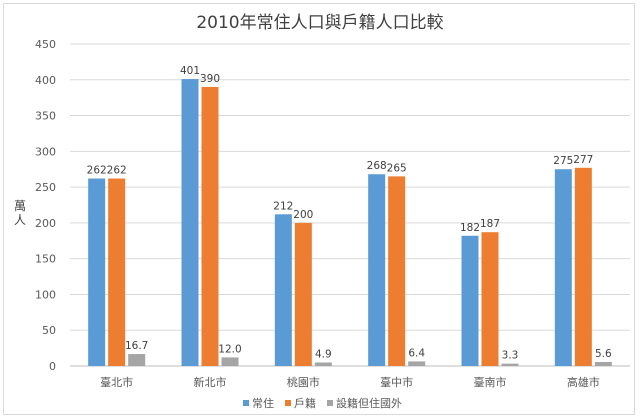 This screenshot has width=640, height=420. Describe the element at coordinates (510, 356) in the screenshot. I see `data-label: 3.3` at that location.